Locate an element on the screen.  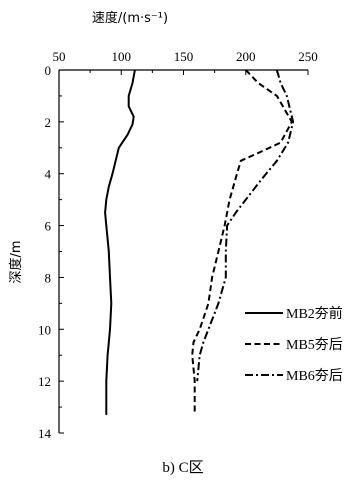
y-tick-label: 14 is located at coordinates (45, 433).